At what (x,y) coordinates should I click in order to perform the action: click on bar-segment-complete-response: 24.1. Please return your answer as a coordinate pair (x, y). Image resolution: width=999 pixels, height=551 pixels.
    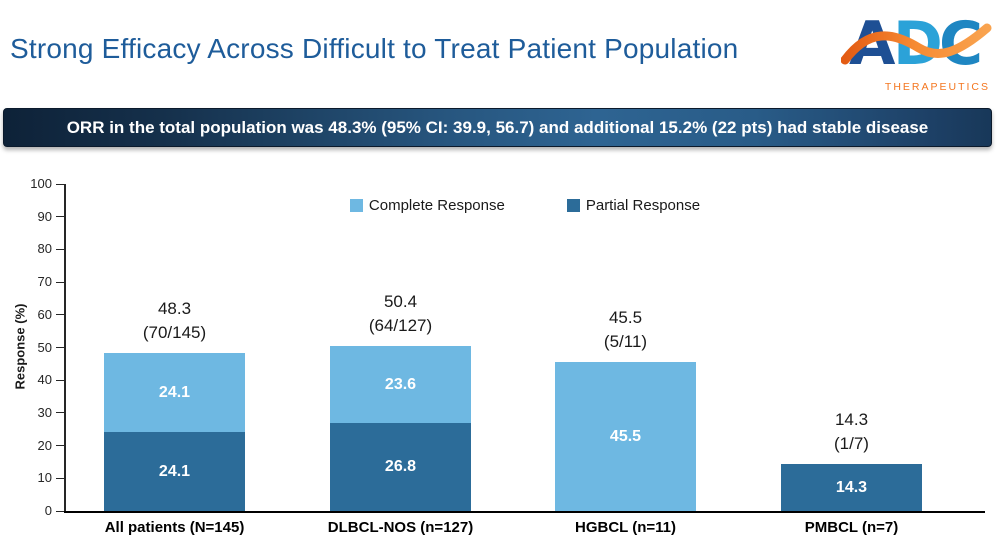
    Looking at the image, I should click on (174, 393).